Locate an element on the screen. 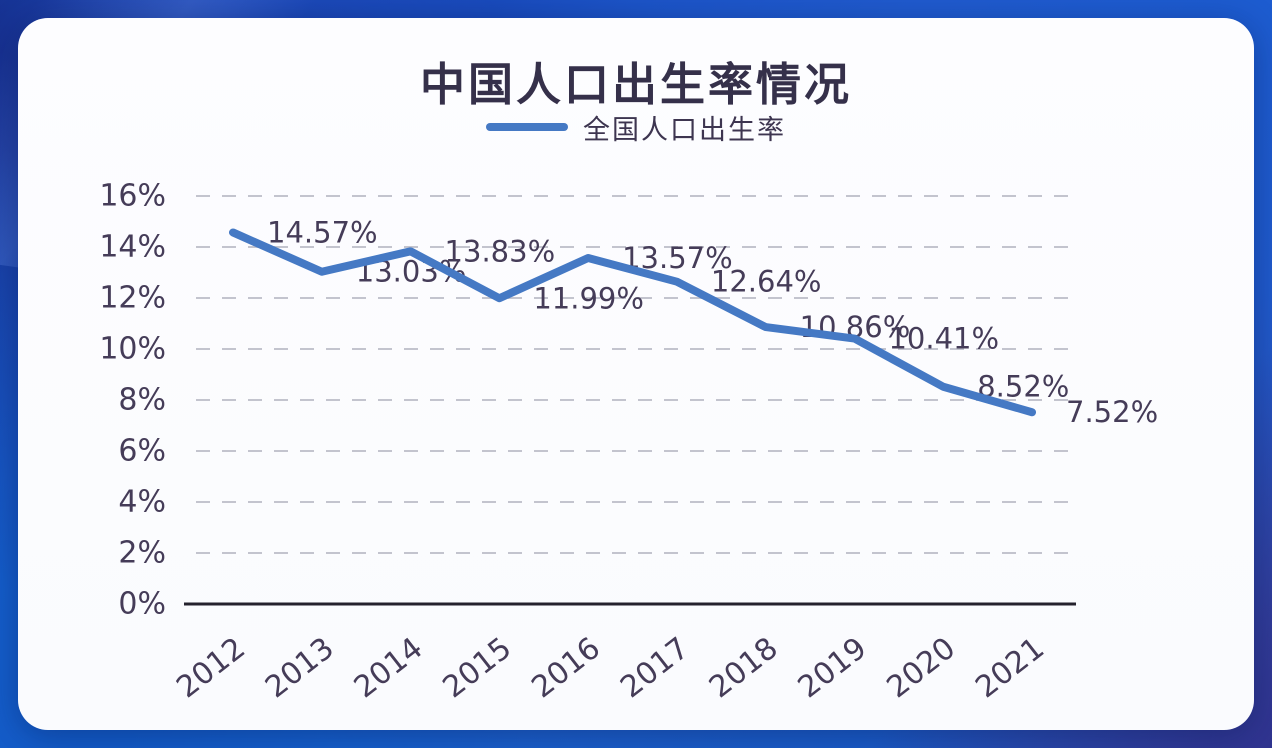 The width and height of the screenshot is (1272, 748). y-tick-label: 10% is located at coordinates (132, 349).